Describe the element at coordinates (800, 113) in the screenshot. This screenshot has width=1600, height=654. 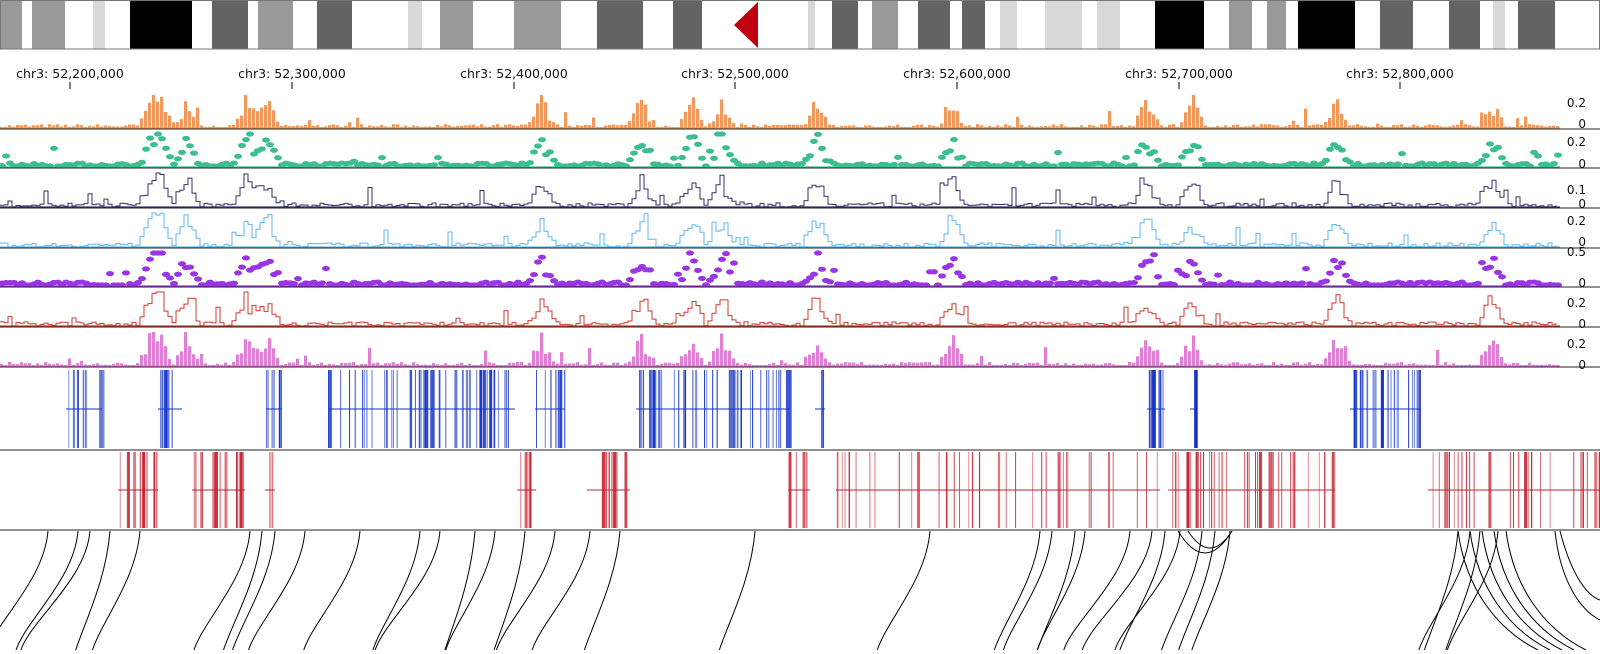
I see `signal-track-1: 0.2 0` at that location.